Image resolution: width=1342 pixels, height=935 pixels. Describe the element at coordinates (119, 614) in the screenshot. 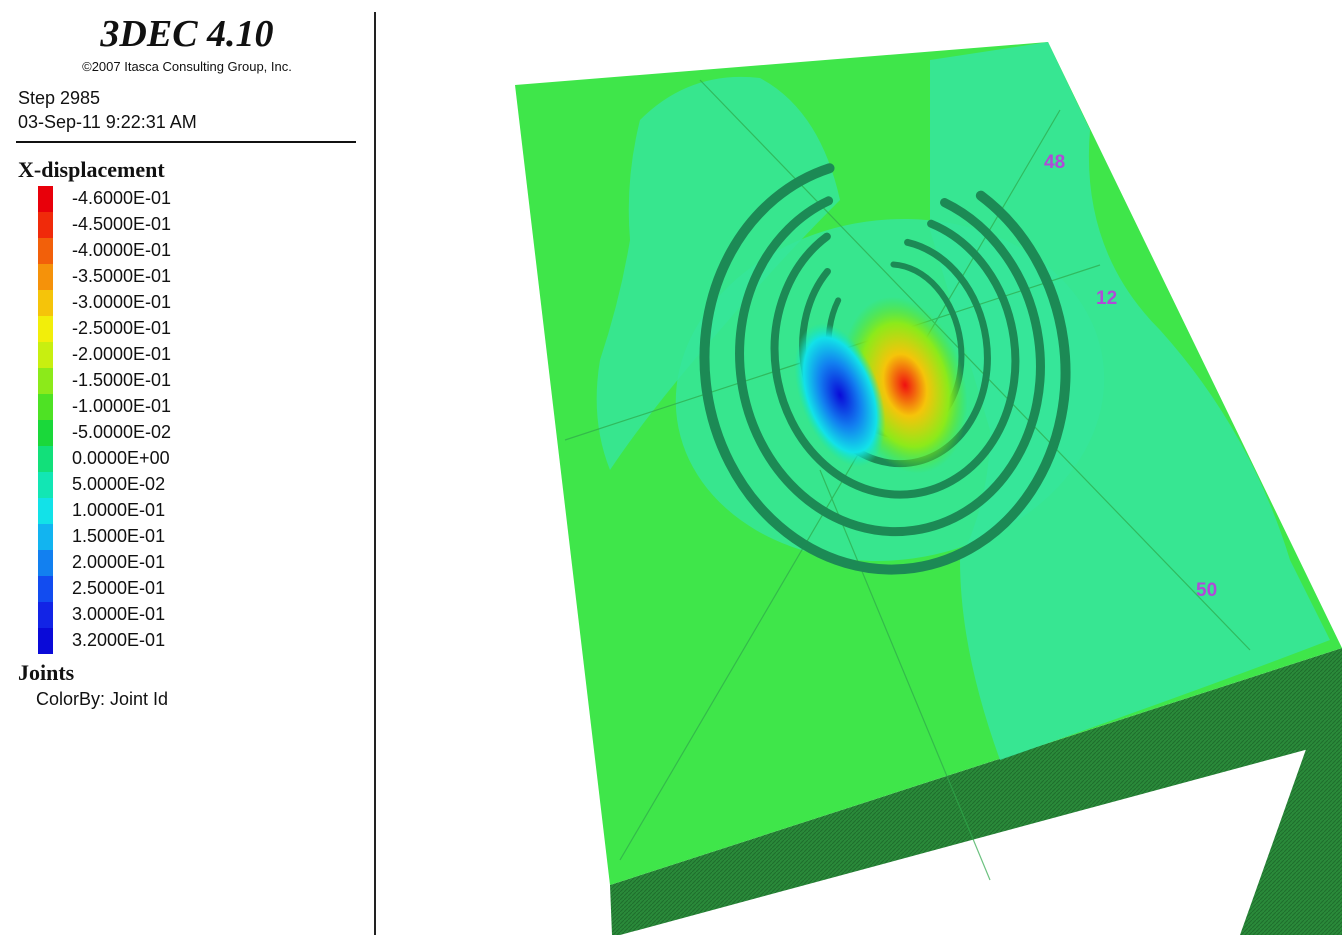

I see `legend-value: 3.0000E-01` at that location.